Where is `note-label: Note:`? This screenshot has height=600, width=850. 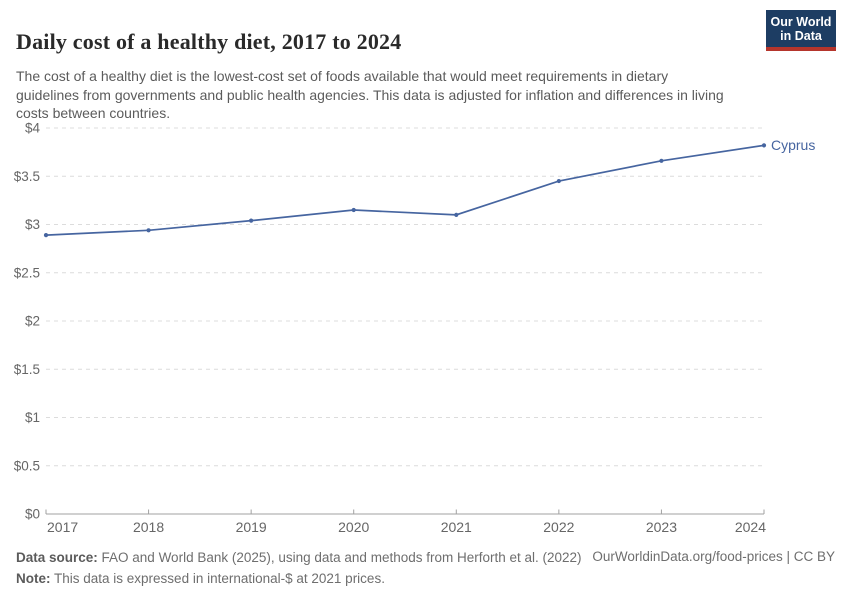 note-label: Note: is located at coordinates (33, 578).